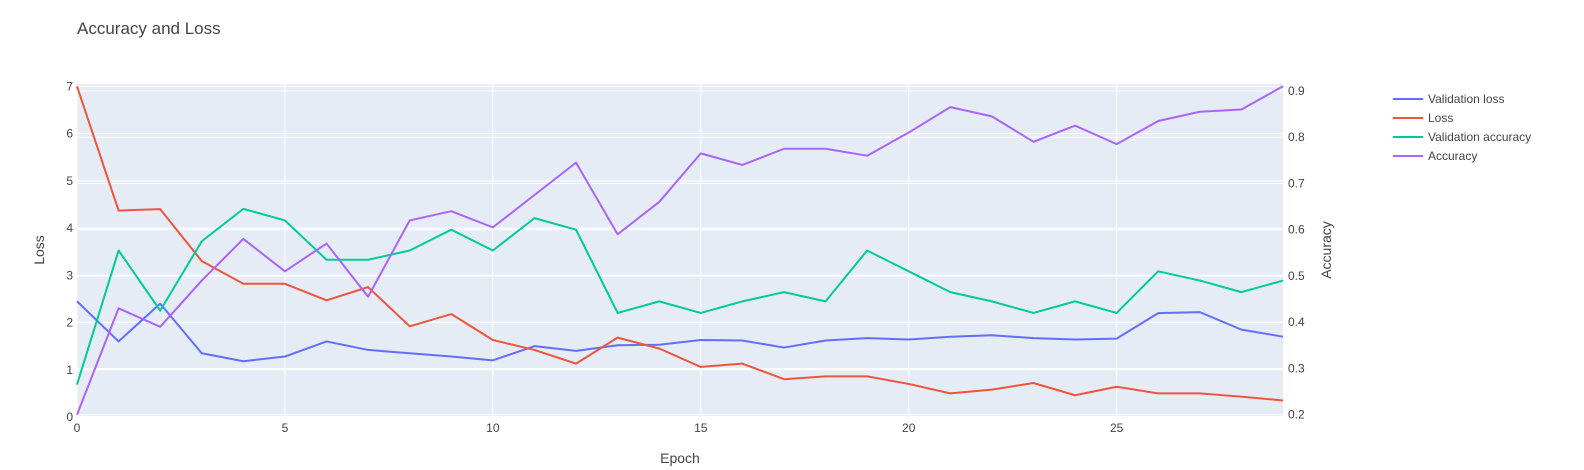  I want to click on y-tick-label: 6, so click(69, 134).